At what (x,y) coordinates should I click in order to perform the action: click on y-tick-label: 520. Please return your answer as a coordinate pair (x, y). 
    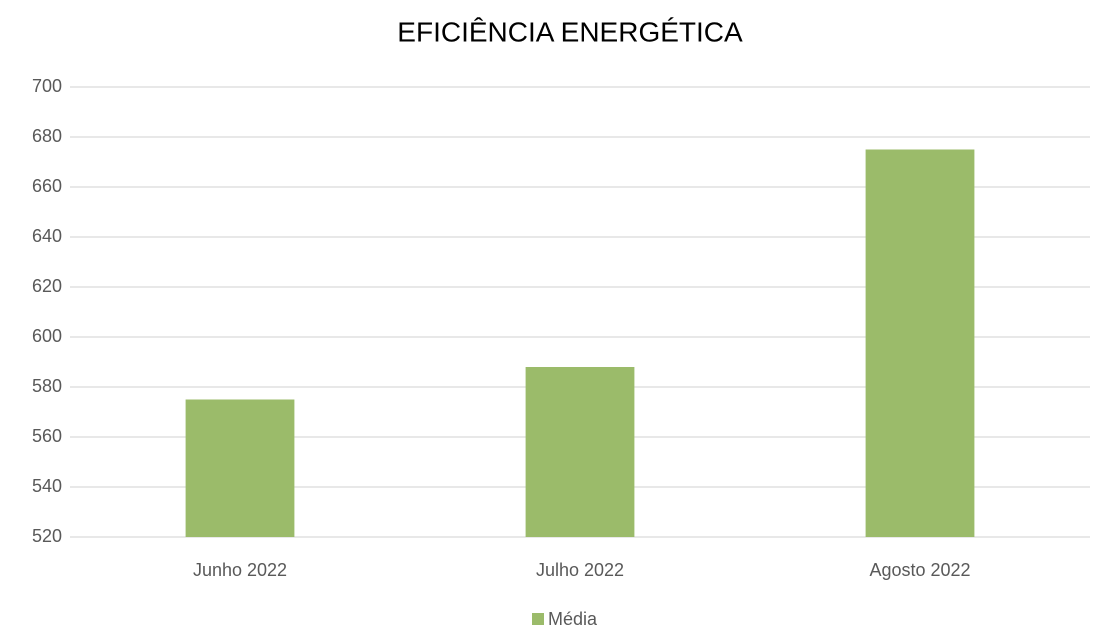
    Looking at the image, I should click on (47, 536).